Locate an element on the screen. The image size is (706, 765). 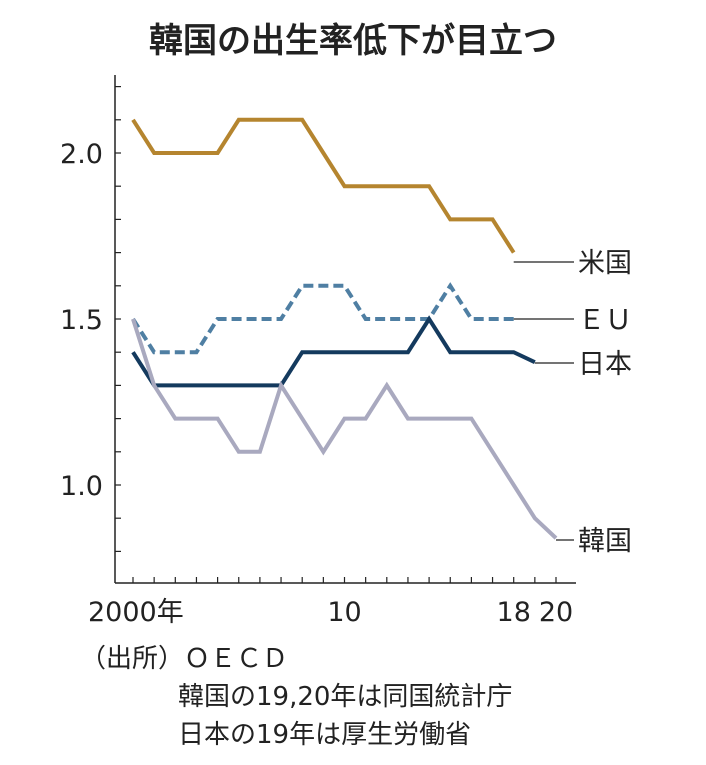
series-label-0: 米国 is located at coordinates (605, 263).